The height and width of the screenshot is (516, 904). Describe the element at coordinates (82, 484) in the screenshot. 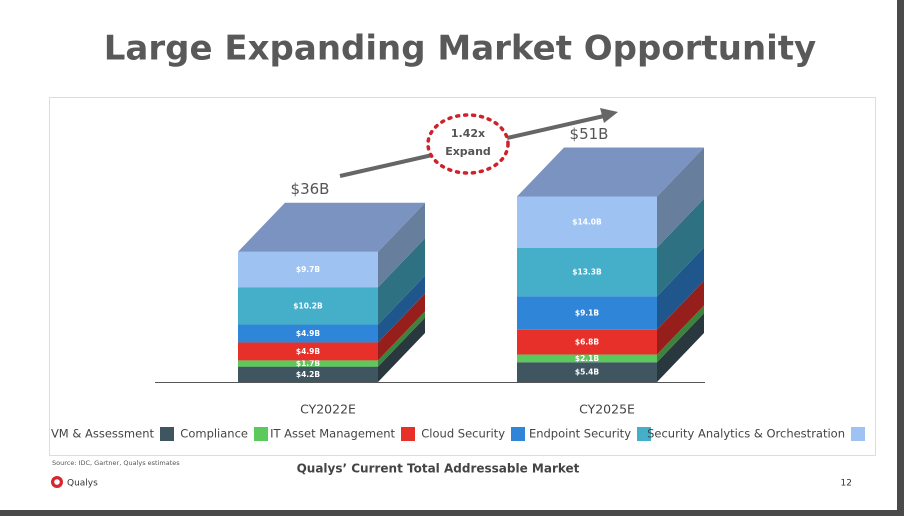

I see `logo-text: Qualys` at that location.